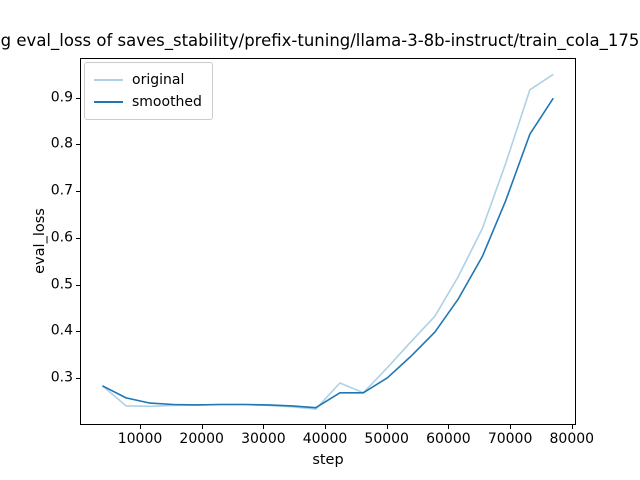 The height and width of the screenshot is (480, 640). I want to click on x-tick-label: 80000, so click(572, 439).